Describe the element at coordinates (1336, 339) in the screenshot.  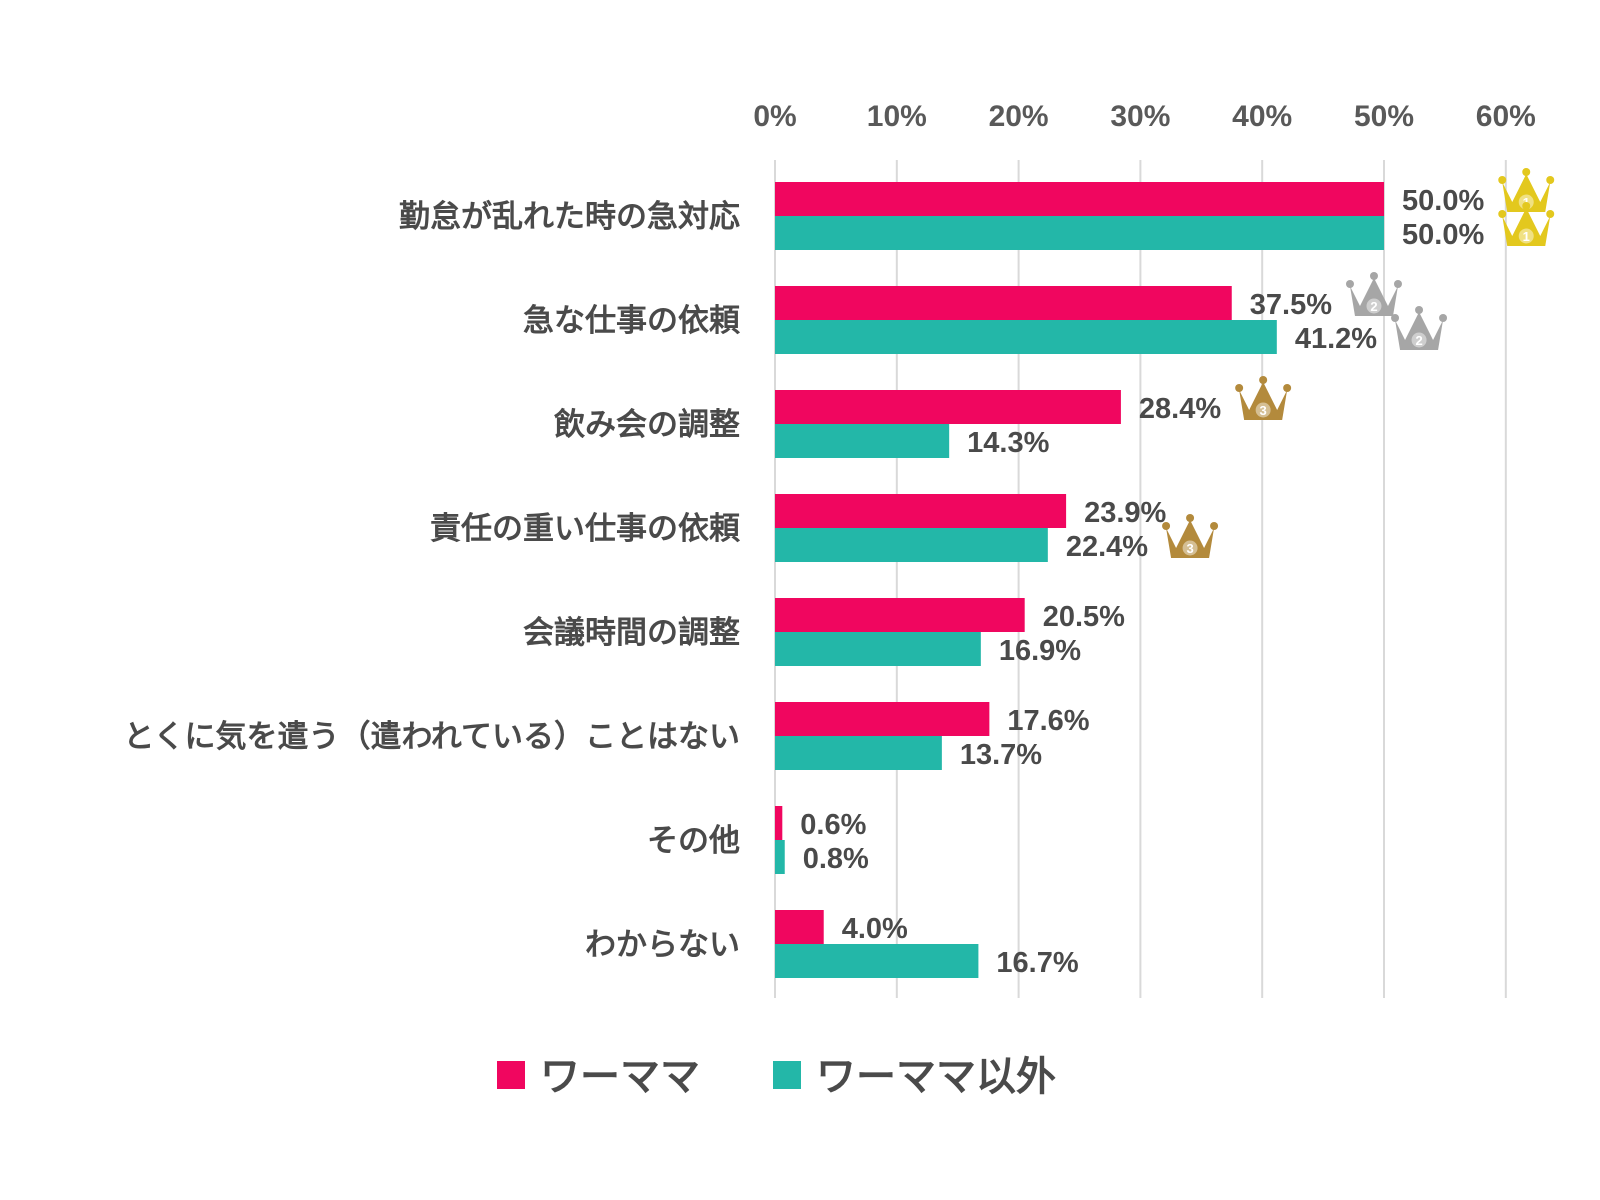
I see `value-label: 41.2%` at that location.